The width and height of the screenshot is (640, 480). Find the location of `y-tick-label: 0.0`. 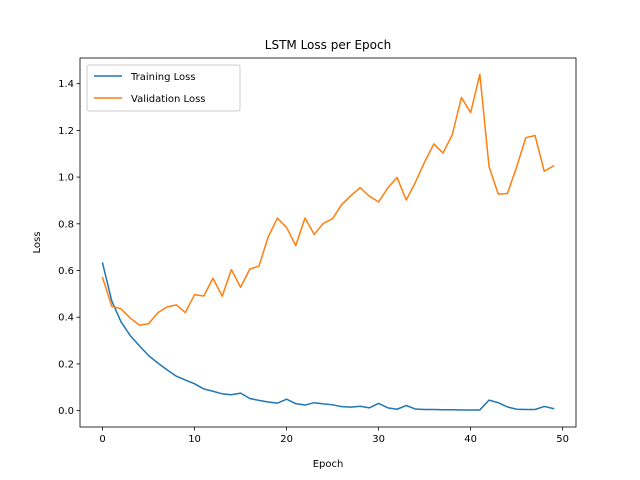

y-tick-label: 0.0 is located at coordinates (66, 411).